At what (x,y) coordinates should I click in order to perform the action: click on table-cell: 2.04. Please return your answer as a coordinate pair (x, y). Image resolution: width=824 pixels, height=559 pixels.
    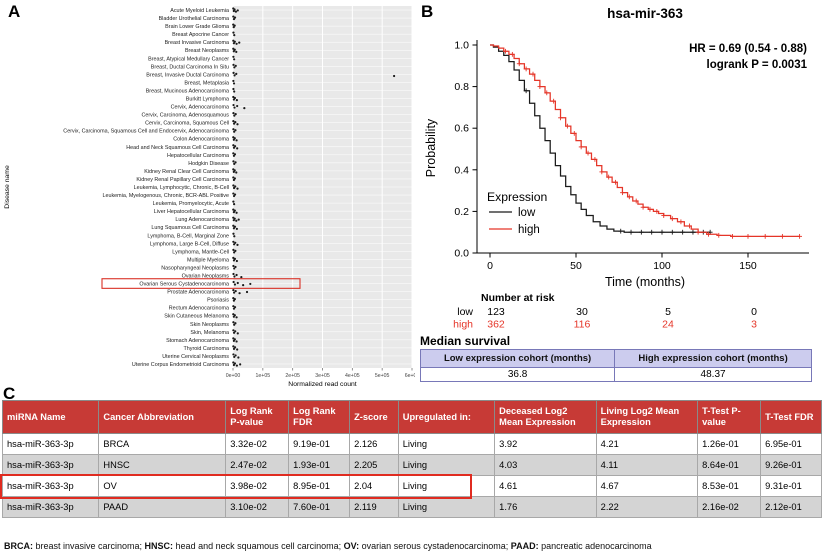
    Looking at the image, I should click on (374, 486).